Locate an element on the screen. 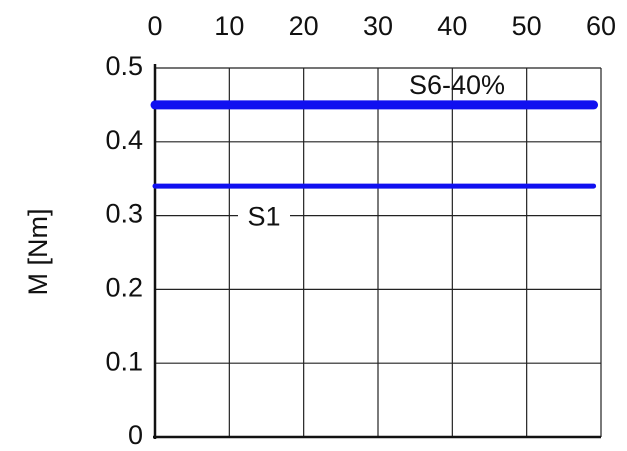 Image resolution: width=627 pixels, height=451 pixels. x-tick-label: 0 is located at coordinates (154, 26).